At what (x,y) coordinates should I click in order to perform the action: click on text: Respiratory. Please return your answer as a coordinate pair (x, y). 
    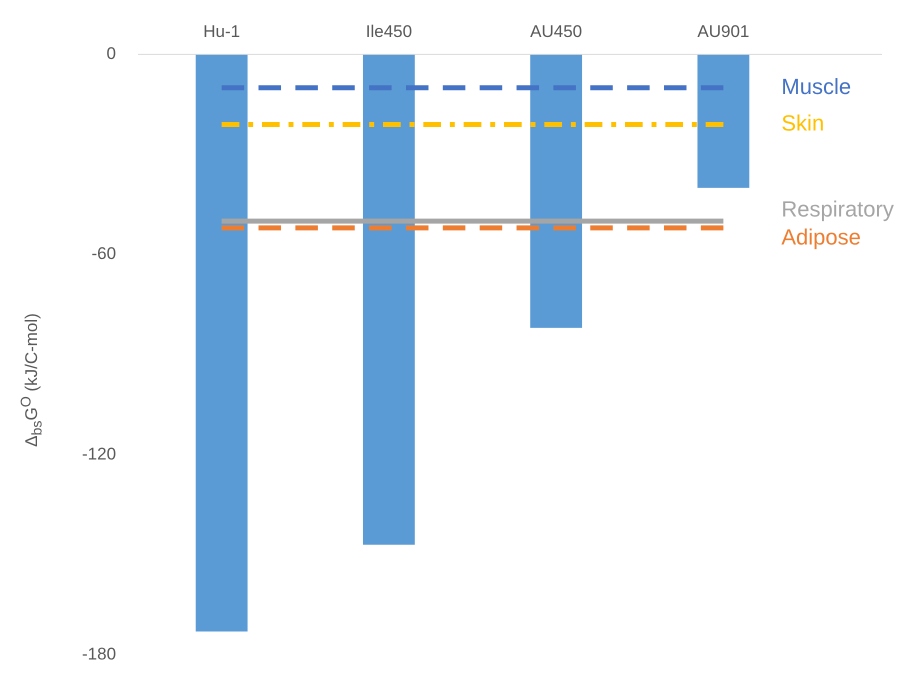
    Looking at the image, I should click on (837, 209).